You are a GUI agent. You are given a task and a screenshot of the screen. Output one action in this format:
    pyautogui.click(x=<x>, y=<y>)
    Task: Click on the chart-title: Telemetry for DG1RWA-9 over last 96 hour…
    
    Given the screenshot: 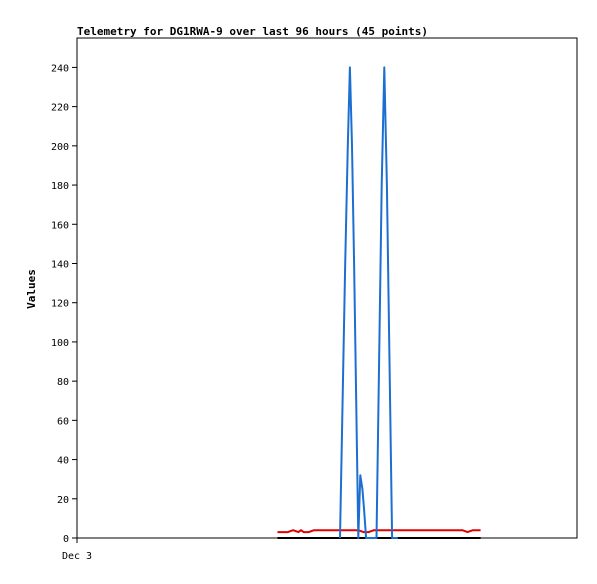 What is the action you would take?
    pyautogui.click(x=252, y=31)
    